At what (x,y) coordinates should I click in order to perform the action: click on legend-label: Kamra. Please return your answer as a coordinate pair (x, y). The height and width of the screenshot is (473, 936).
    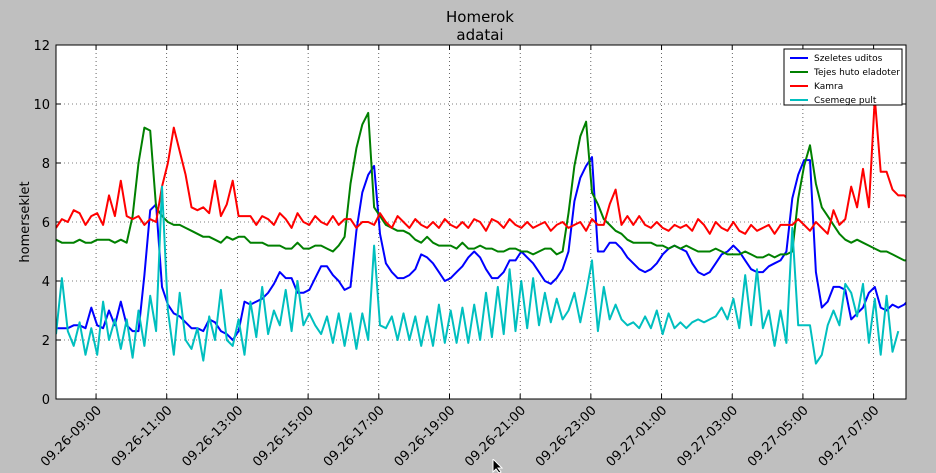
    Looking at the image, I should click on (828, 87).